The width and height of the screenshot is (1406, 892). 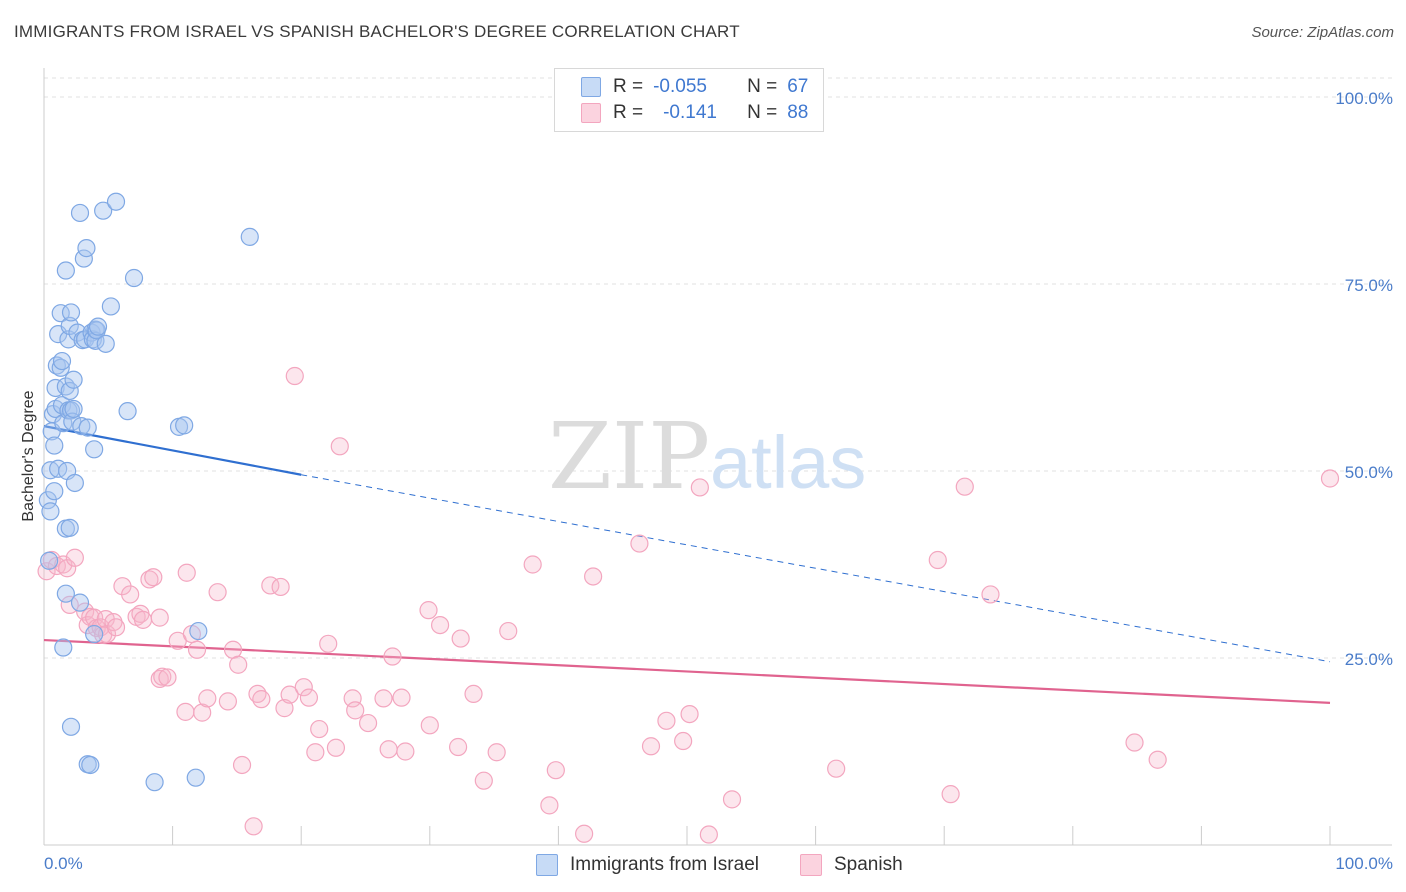 I want to click on bottom-legend-swatch-spanish, so click(x=811, y=865).